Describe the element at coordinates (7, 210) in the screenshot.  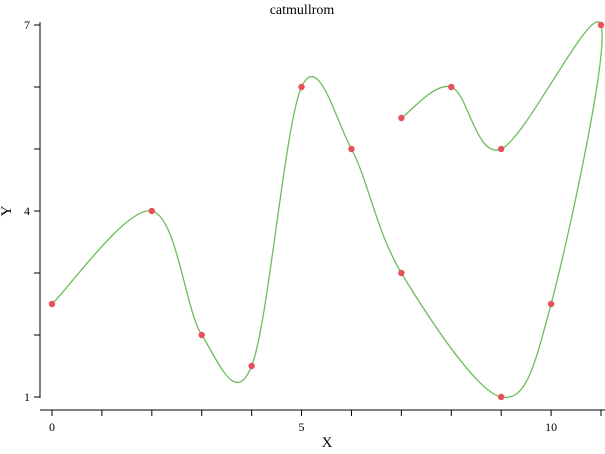
I see `y-axis-label: Y` at that location.